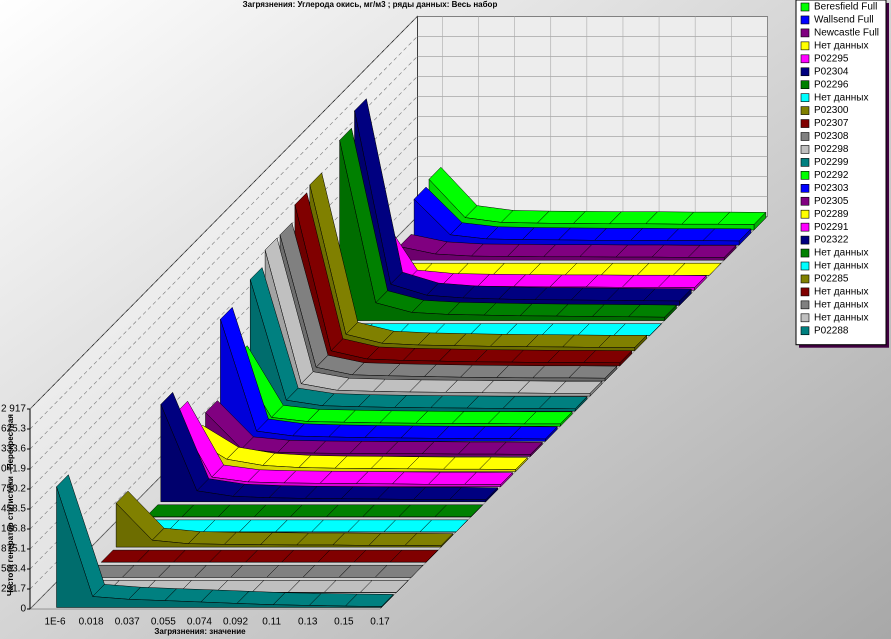 The width and height of the screenshot is (891, 639). Describe the element at coordinates (308, 622) in the screenshot. I see `x-tick-label: 0.13` at that location.